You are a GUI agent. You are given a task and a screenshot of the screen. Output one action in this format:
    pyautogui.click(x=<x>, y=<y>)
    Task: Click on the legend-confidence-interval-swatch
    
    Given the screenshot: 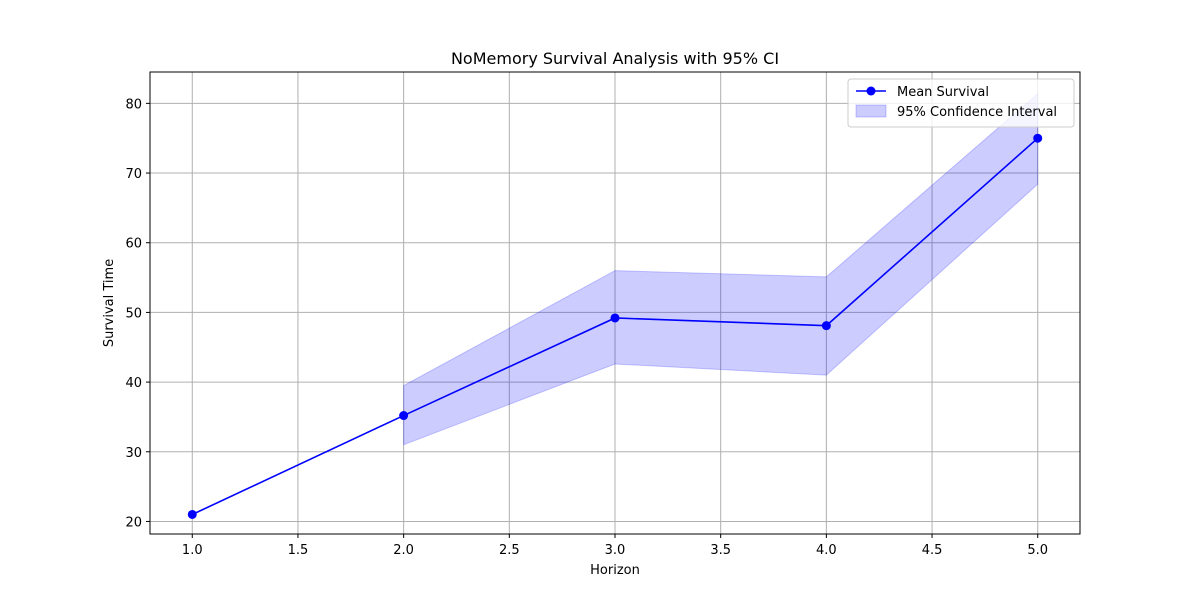 What is the action you would take?
    pyautogui.click(x=871, y=111)
    